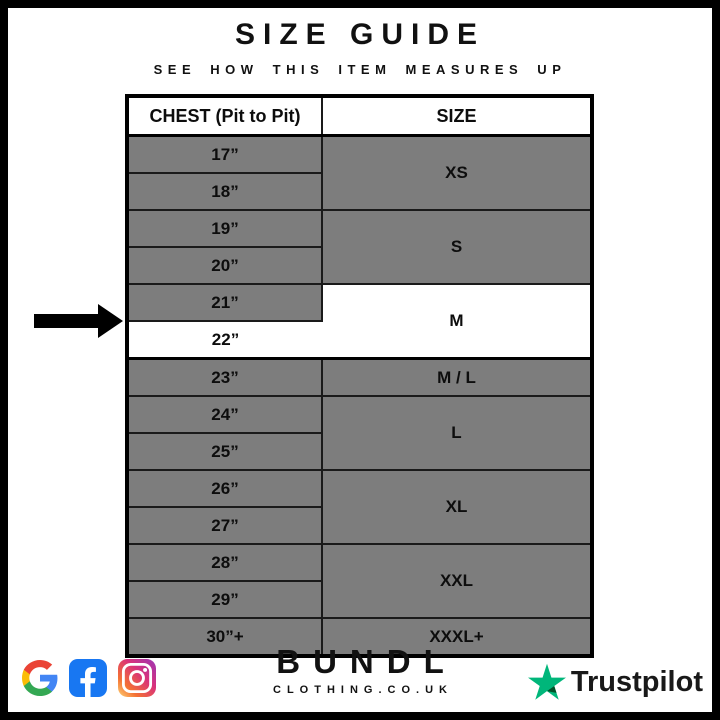 This screenshot has width=720, height=720. I want to click on chest-cell: 23”, so click(224, 377).